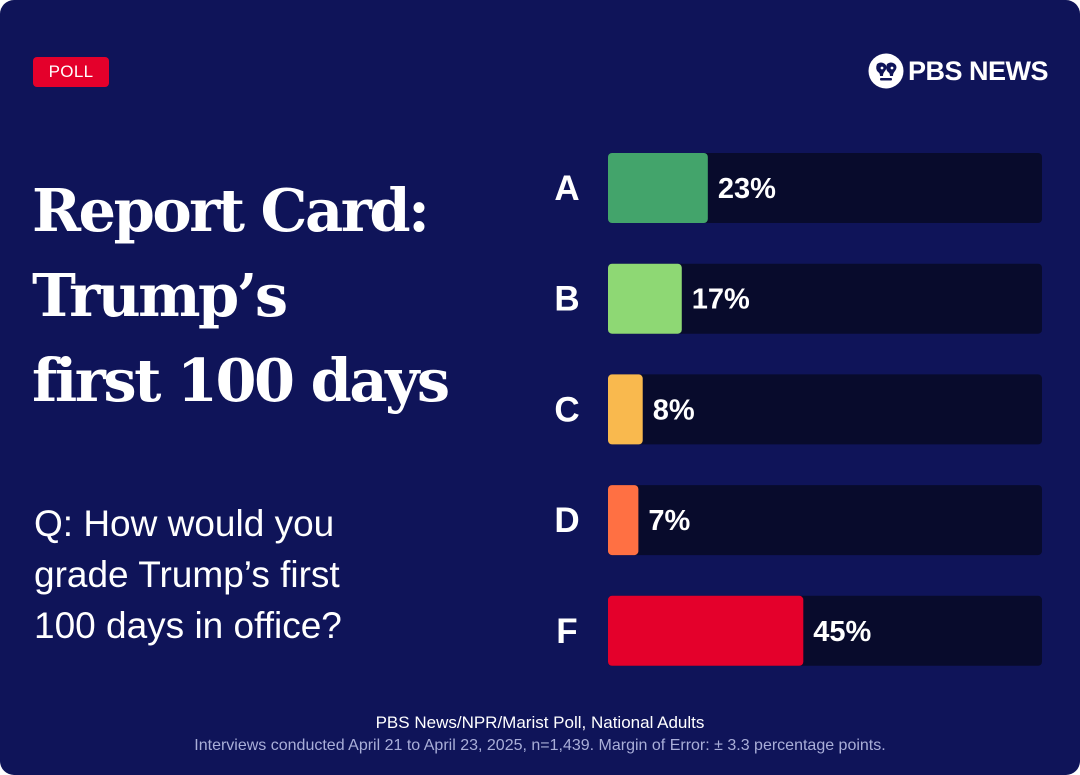 This screenshot has width=1080, height=775. I want to click on poll-badge: POLL, so click(71, 72).